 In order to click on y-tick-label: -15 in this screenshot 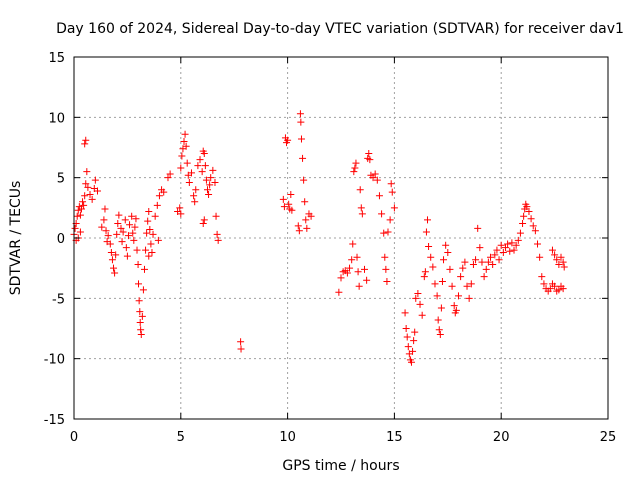, I will do `click(54, 420)`.